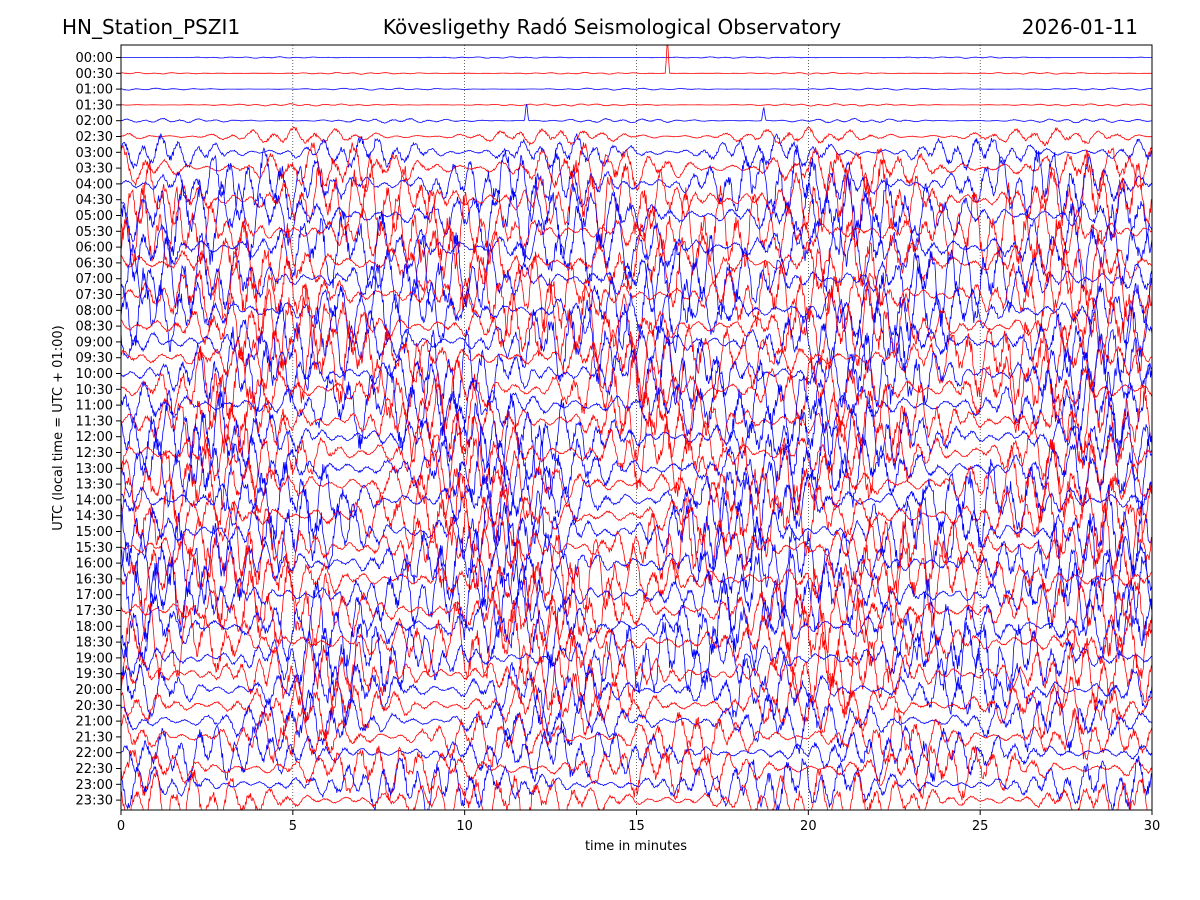 The width and height of the screenshot is (1200, 900). What do you see at coordinates (94, 564) in the screenshot?
I see `y-tick-label: 16:00` at bounding box center [94, 564].